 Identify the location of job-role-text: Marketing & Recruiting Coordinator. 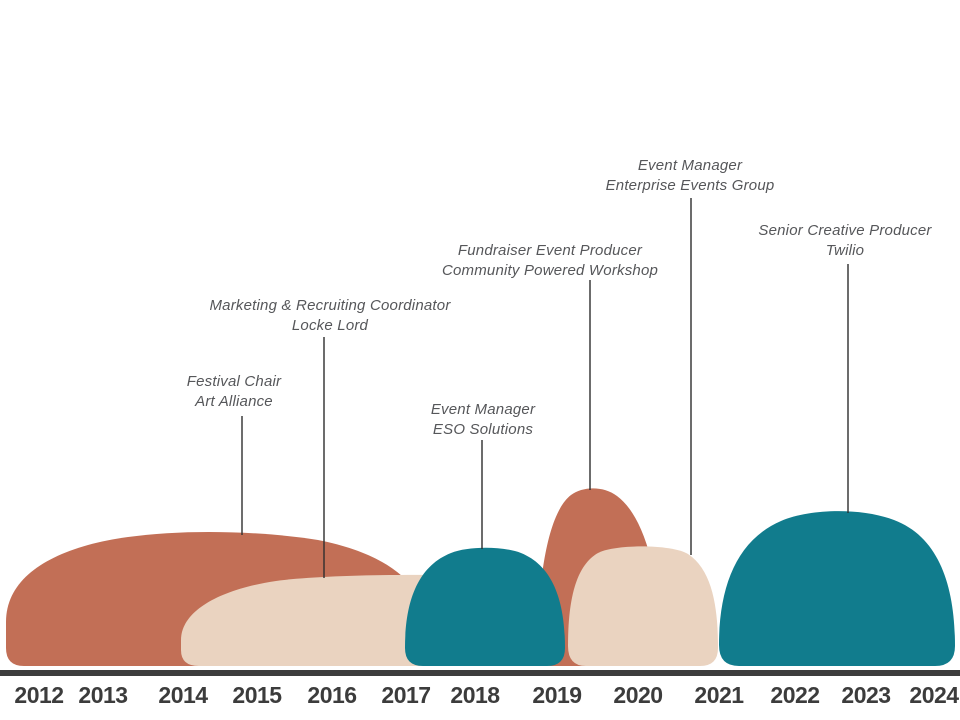
(330, 305).